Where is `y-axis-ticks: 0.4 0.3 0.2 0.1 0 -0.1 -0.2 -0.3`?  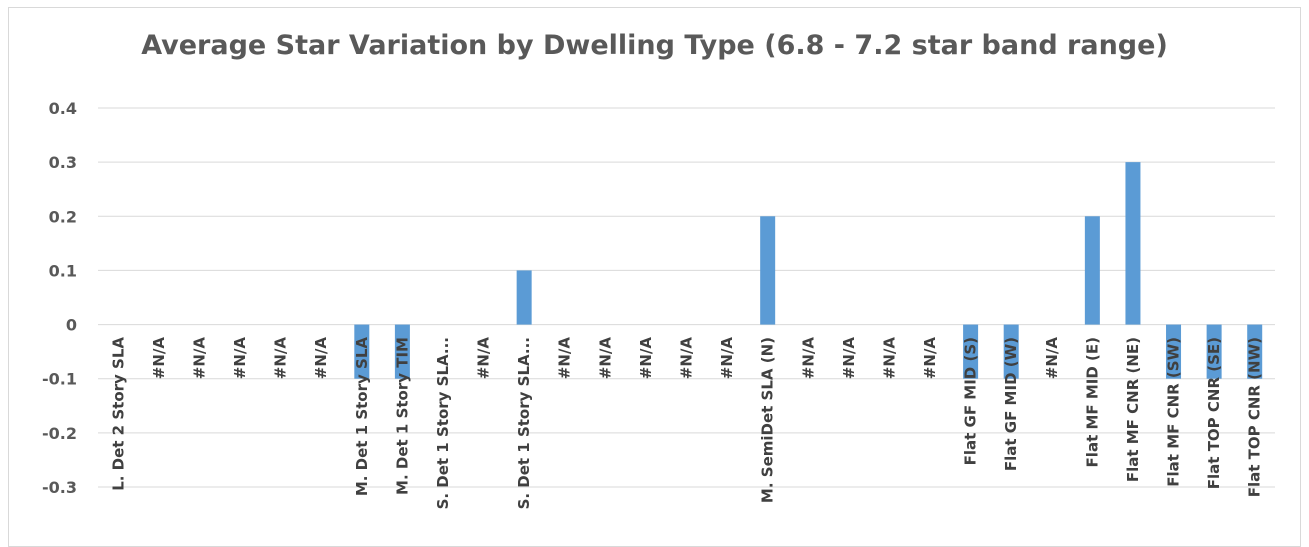
y-axis-ticks: 0.4 0.3 0.2 0.1 0 -0.1 -0.2 -0.3 is located at coordinates (59, 298).